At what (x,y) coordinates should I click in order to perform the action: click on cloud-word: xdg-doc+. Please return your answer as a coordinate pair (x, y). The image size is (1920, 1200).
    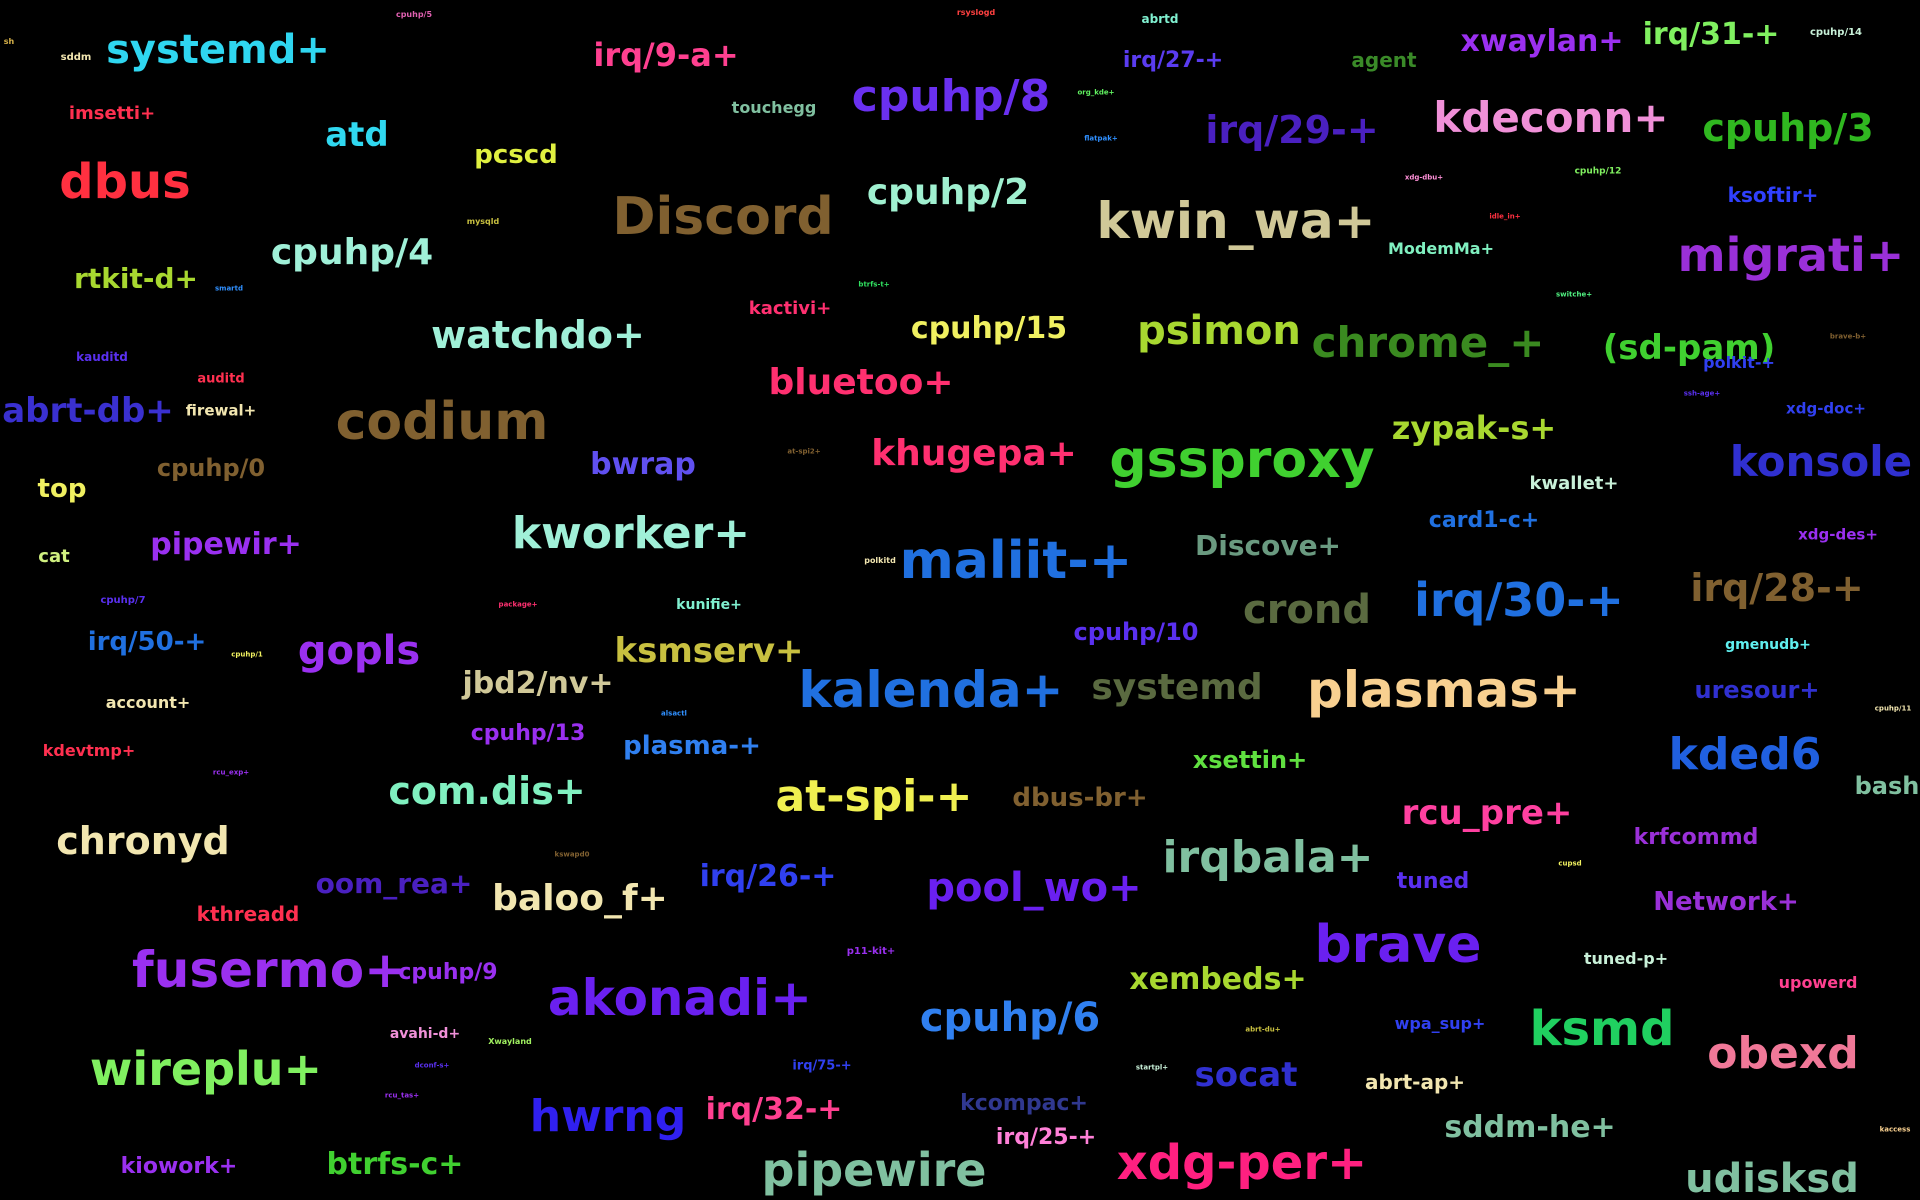
    Looking at the image, I should click on (1826, 408).